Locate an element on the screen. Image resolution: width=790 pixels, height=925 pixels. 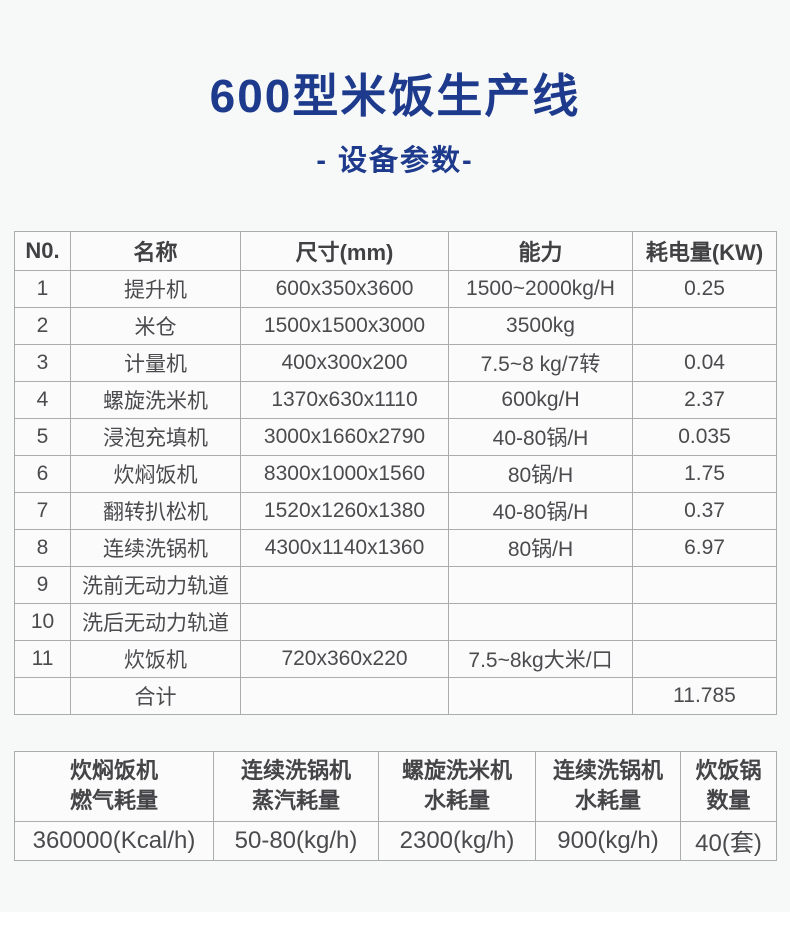
consumption-header-row: 炊焖饭机 燃气耗量 连续洗锅机 蒸汽耗量 螺旋洗米机 水耗量 连续洗锅机 水耗量 炊饭锅 数量 is located at coordinates (395, 786).